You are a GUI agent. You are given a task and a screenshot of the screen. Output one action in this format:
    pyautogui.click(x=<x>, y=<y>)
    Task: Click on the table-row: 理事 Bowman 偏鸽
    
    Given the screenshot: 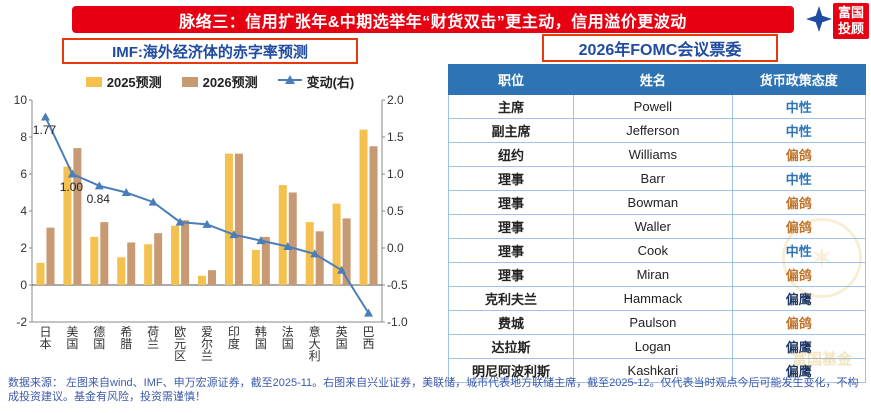 What is the action you would take?
    pyautogui.click(x=657, y=202)
    